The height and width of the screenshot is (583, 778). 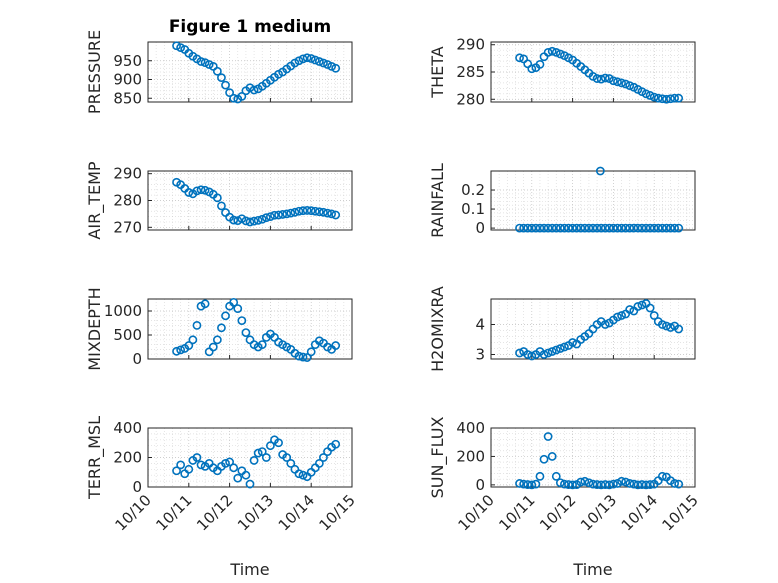 I want to click on y-tick-label: 0.2, so click(x=473, y=190).